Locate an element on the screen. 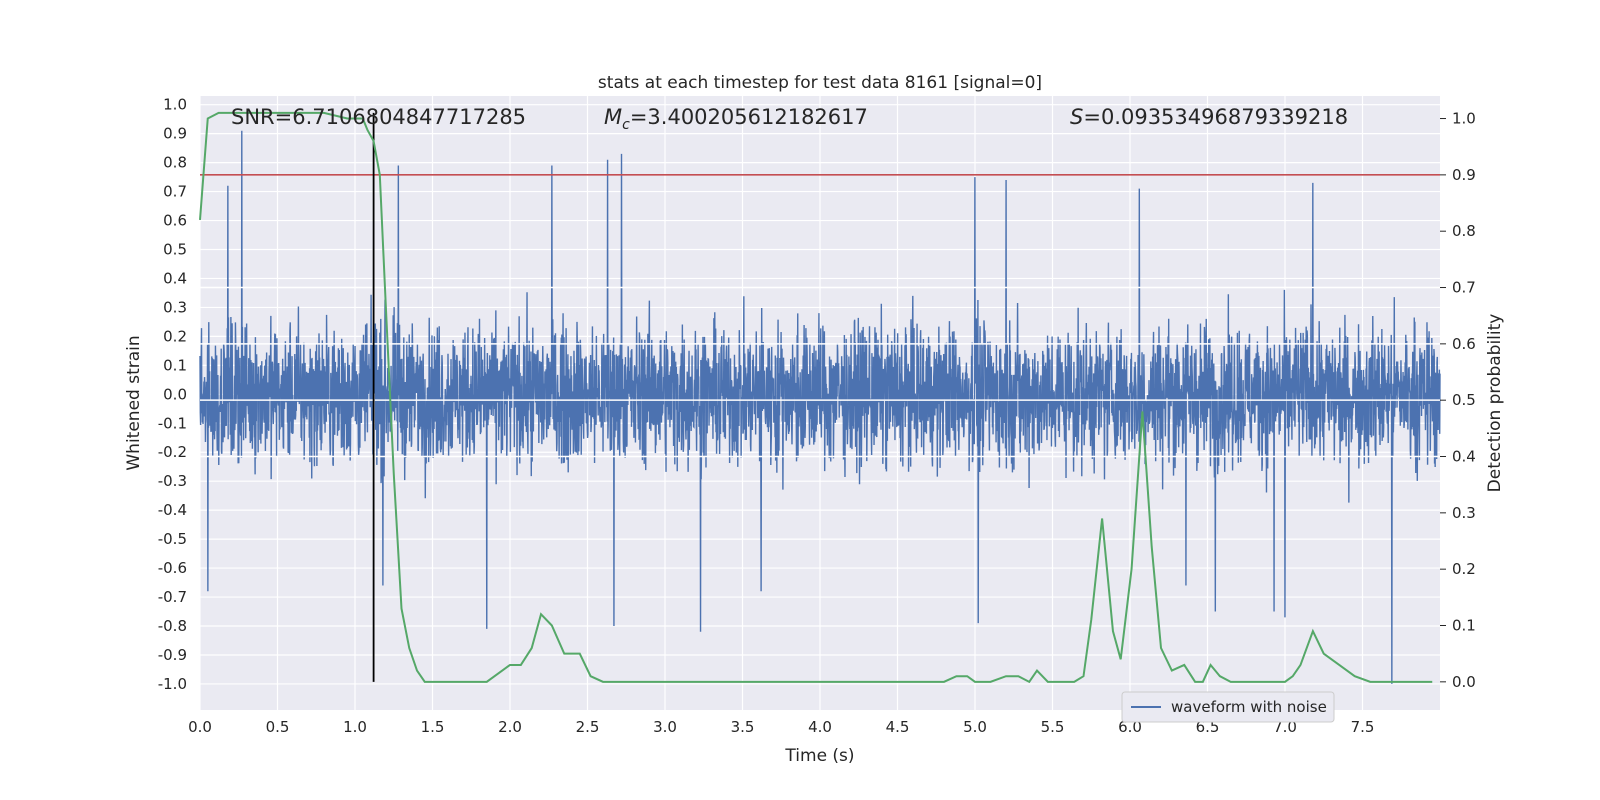 The height and width of the screenshot is (800, 1600). x-tick-label: 5.5 is located at coordinates (1053, 727).